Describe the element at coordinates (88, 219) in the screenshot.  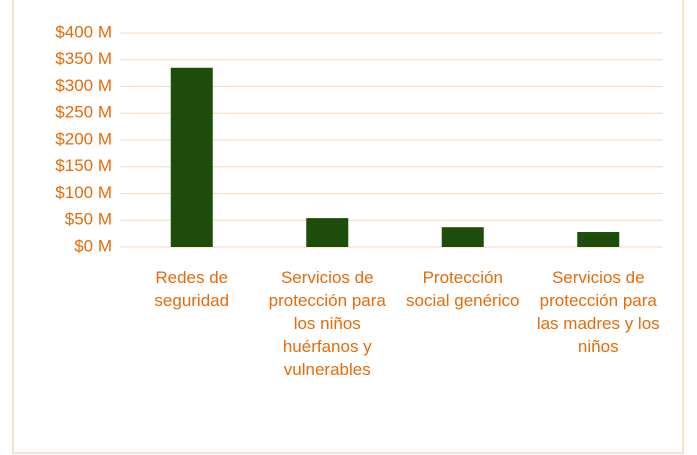
I see `y-tick-label: $50 M` at that location.